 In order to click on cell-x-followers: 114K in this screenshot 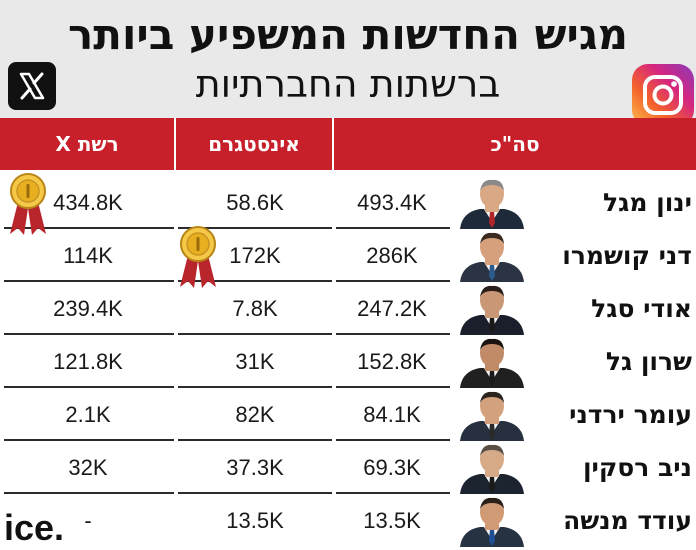, I will do `click(88, 255)`.